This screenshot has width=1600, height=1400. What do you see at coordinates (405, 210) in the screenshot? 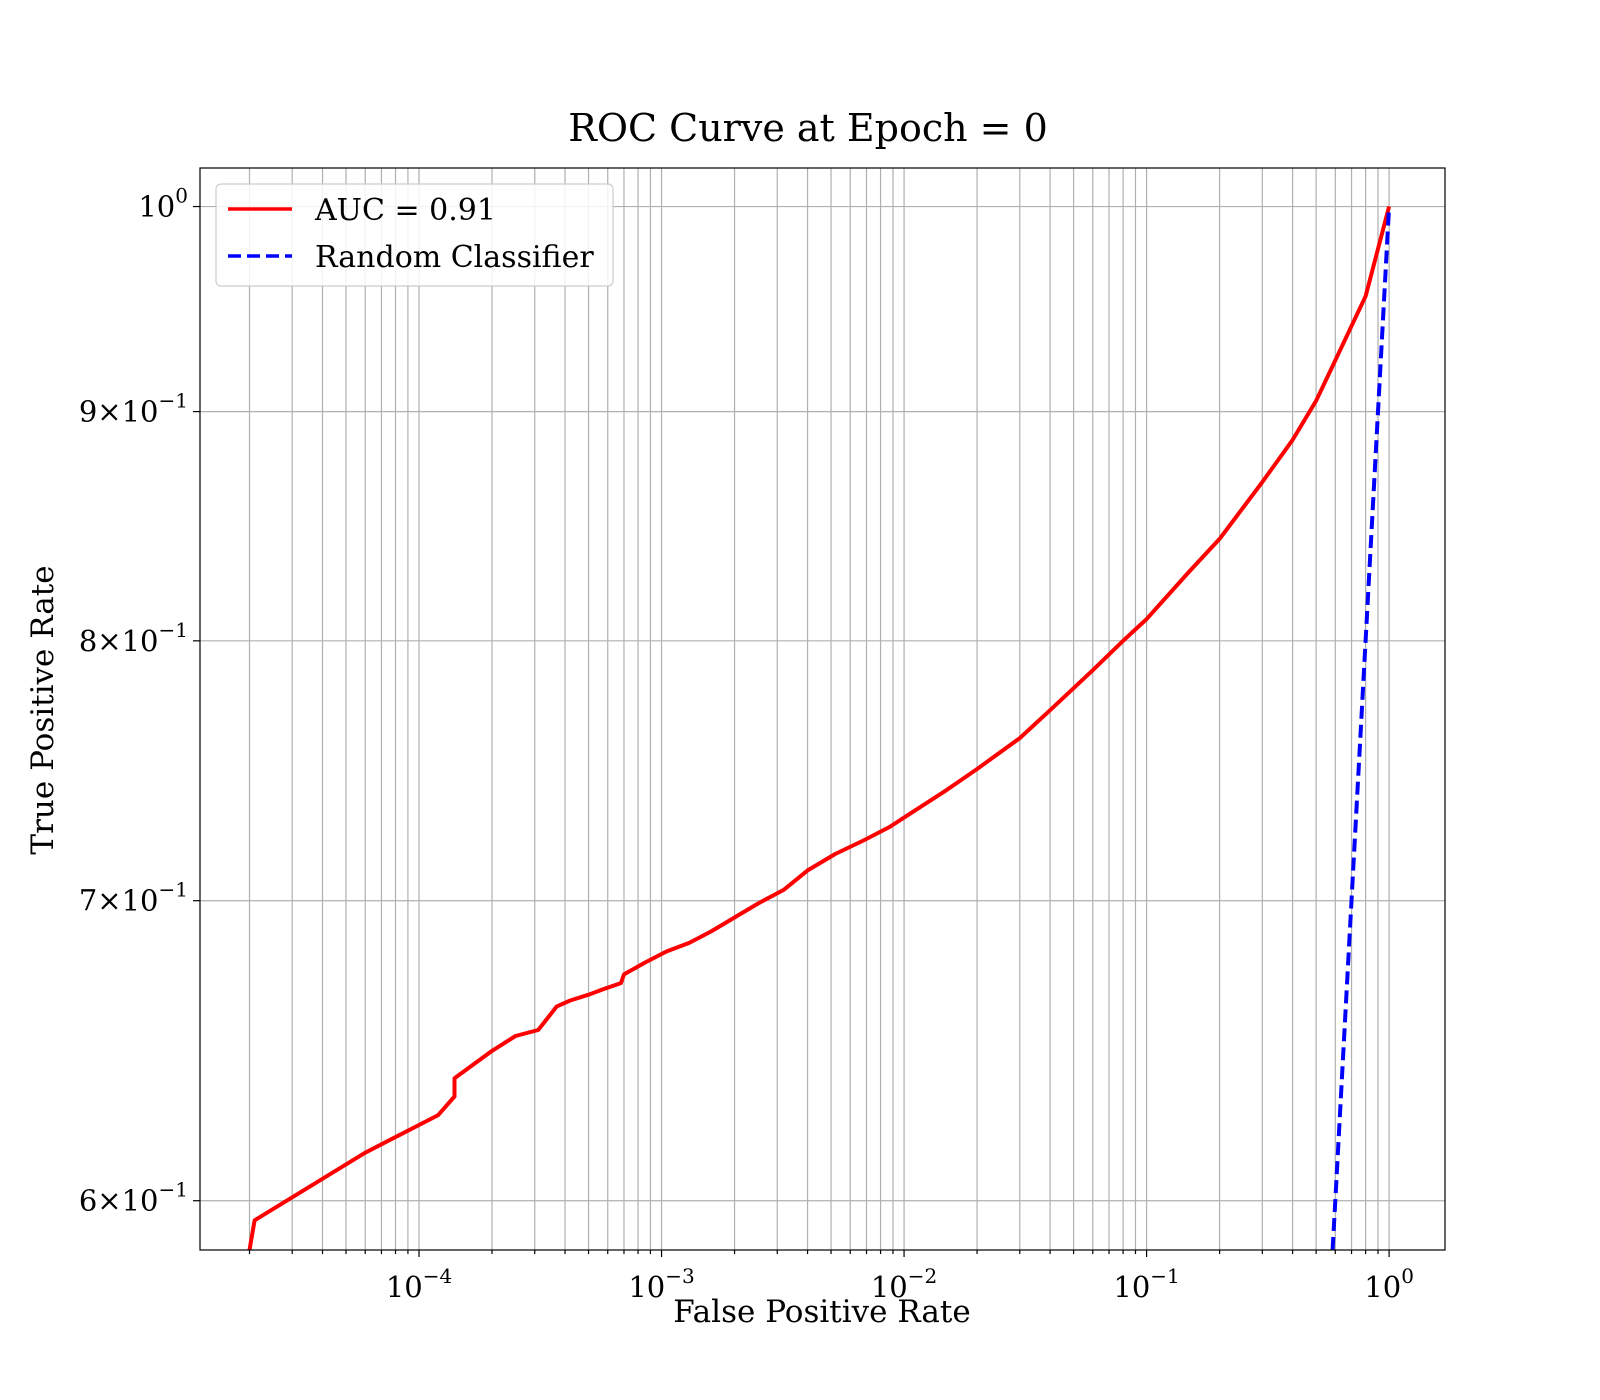
I see `legend-label-auc: AUC = 0.91` at bounding box center [405, 210].